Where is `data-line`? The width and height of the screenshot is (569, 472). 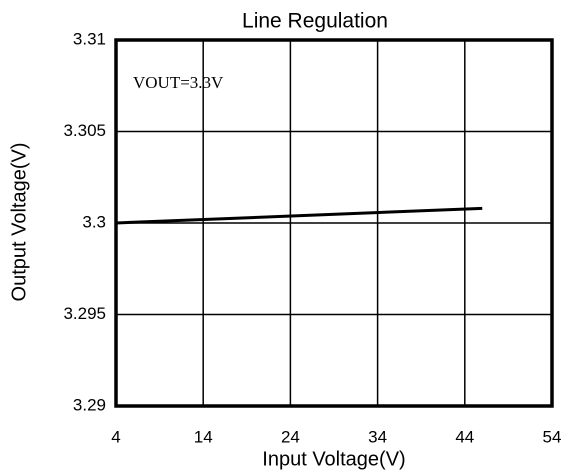
data-line is located at coordinates (299, 215).